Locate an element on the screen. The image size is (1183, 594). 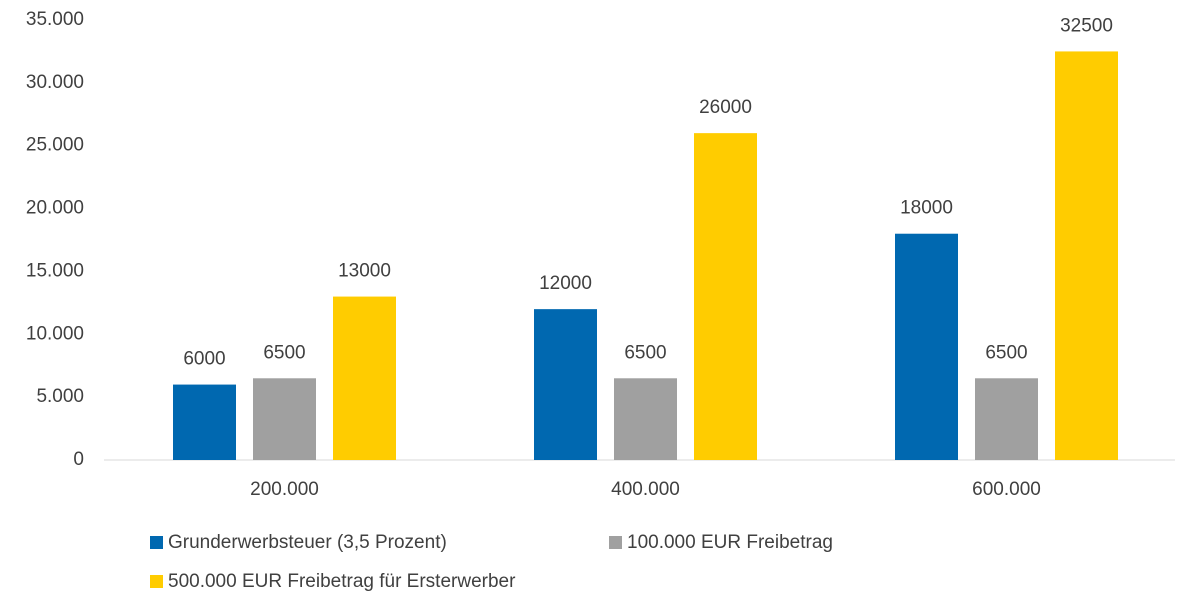
value-label: 32500 is located at coordinates (1086, 25).